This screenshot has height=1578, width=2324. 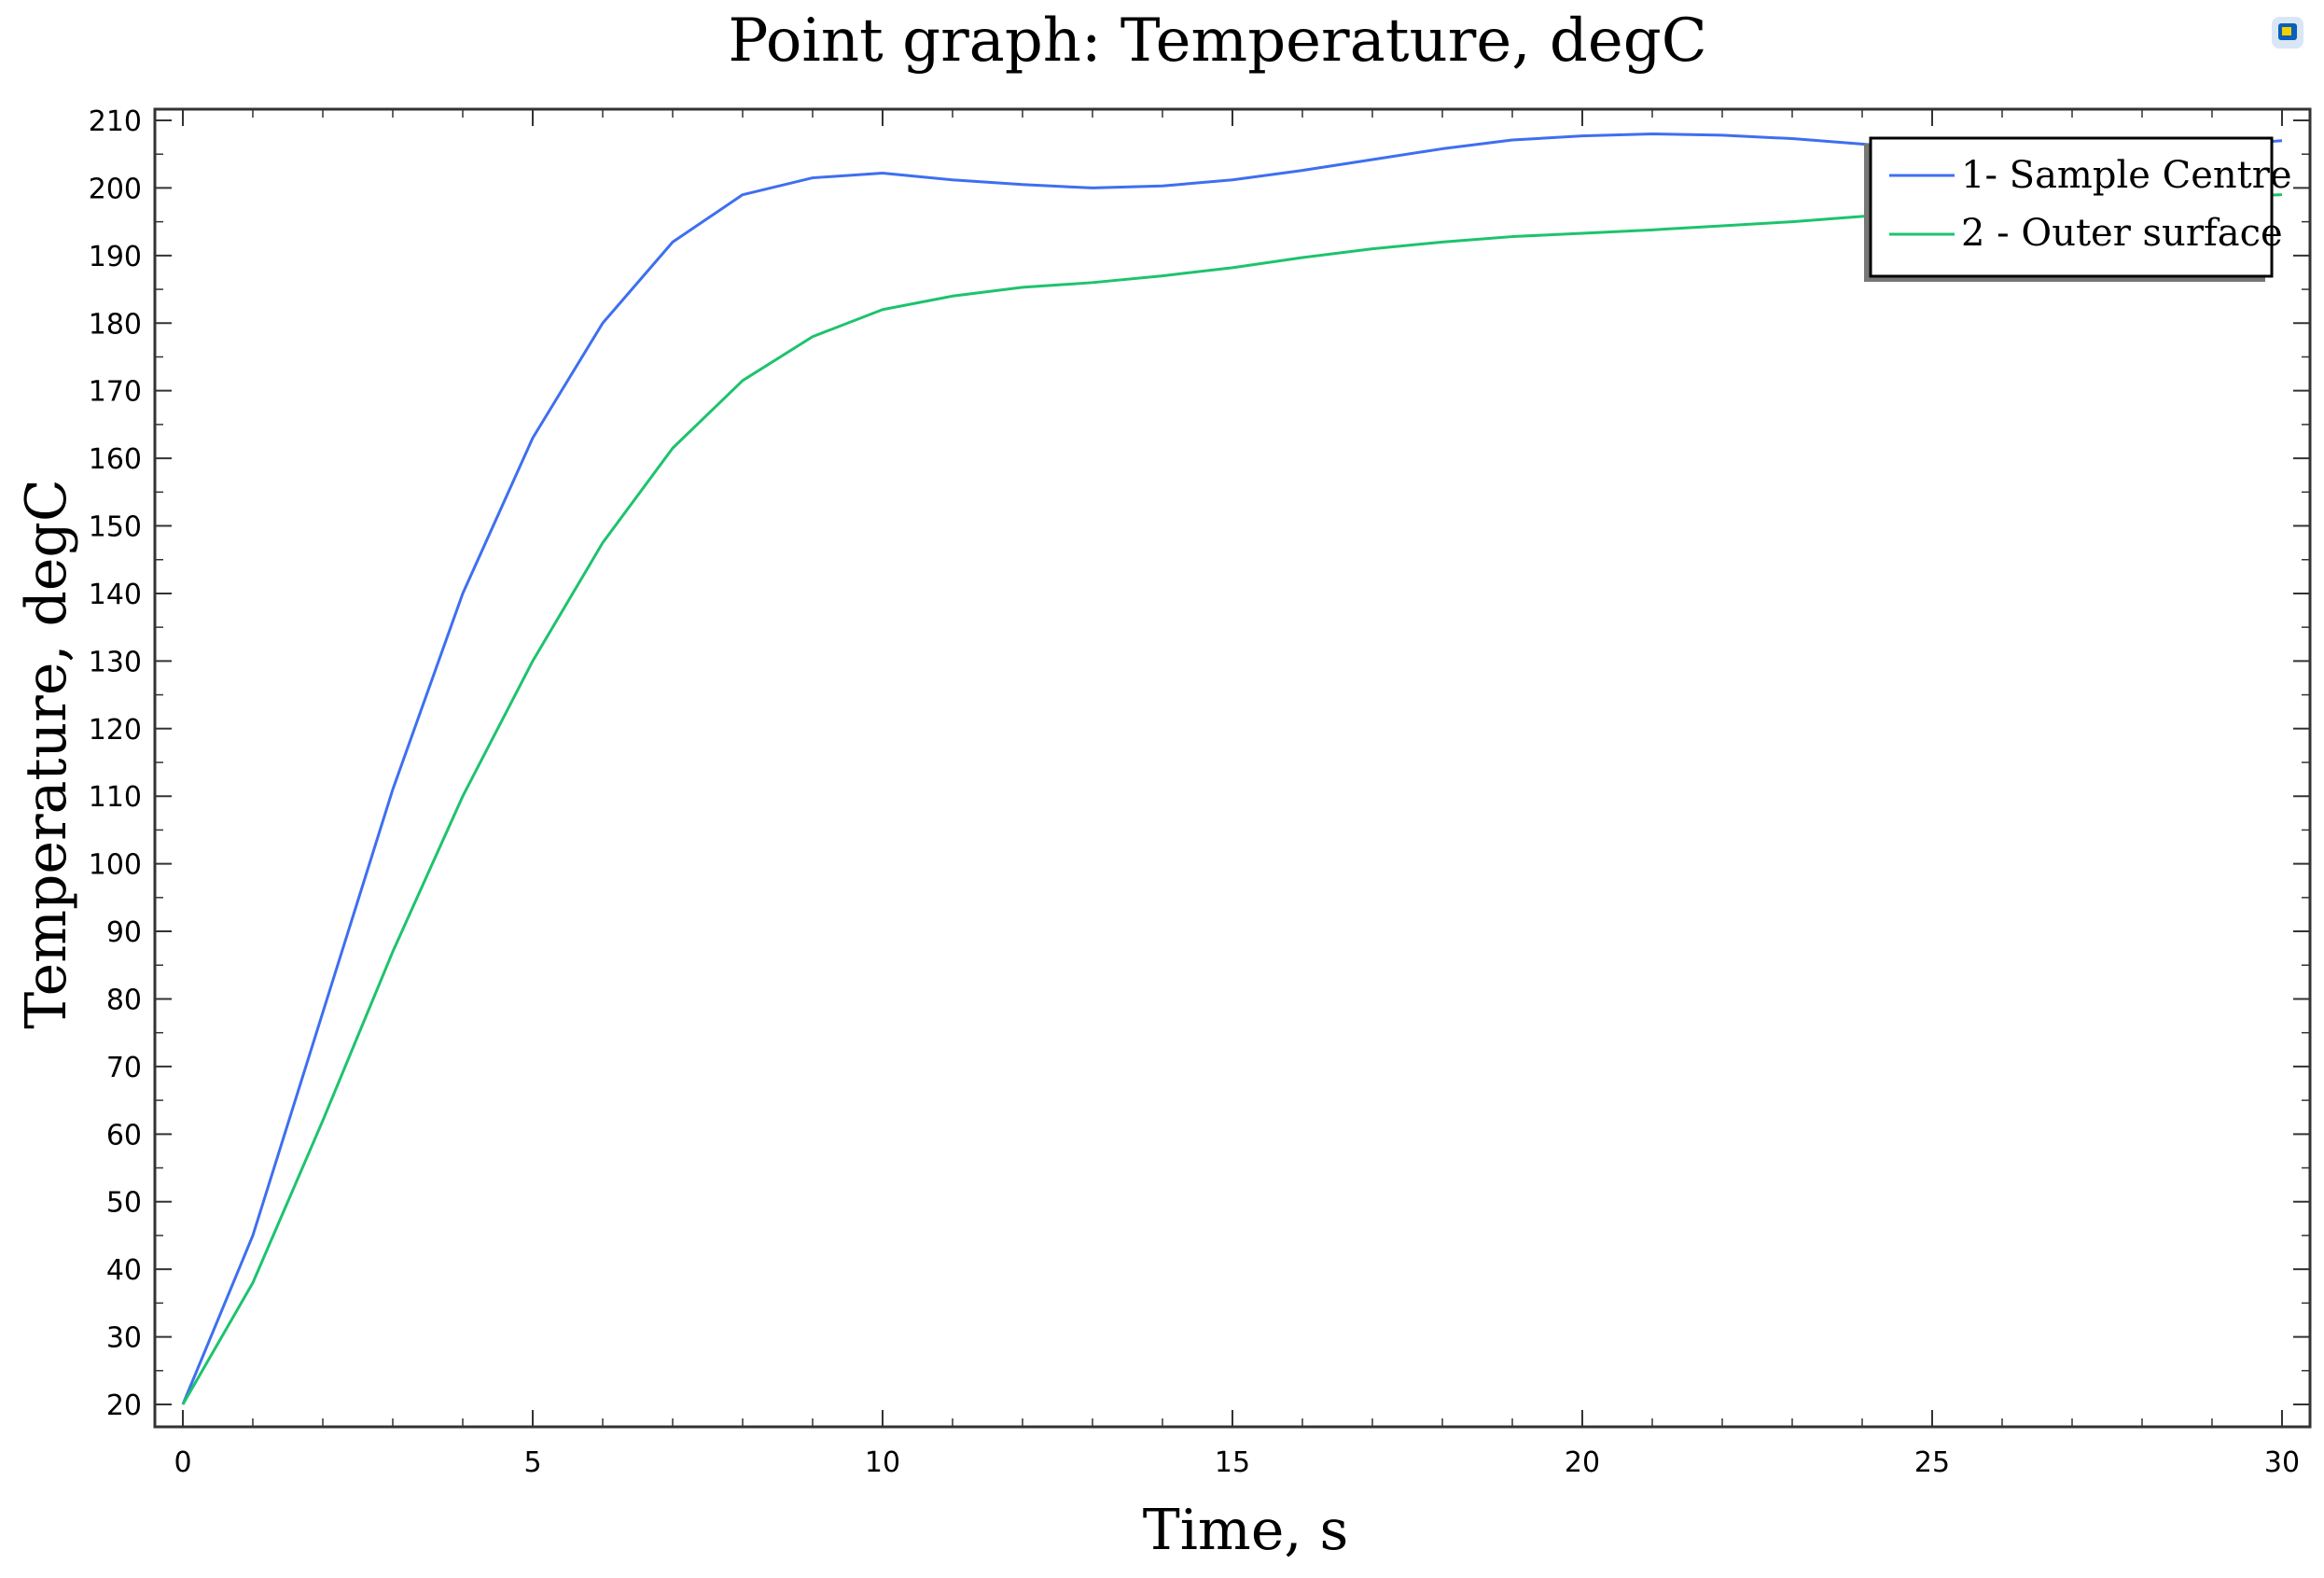 I want to click on x-tick-label: 10, so click(x=882, y=1462).